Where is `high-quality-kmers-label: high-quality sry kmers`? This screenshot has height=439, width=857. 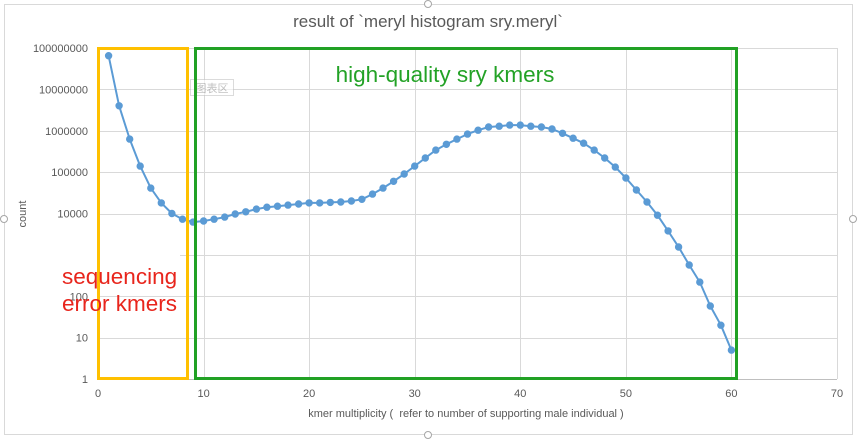 high-quality-kmers-label: high-quality sry kmers is located at coordinates (445, 74).